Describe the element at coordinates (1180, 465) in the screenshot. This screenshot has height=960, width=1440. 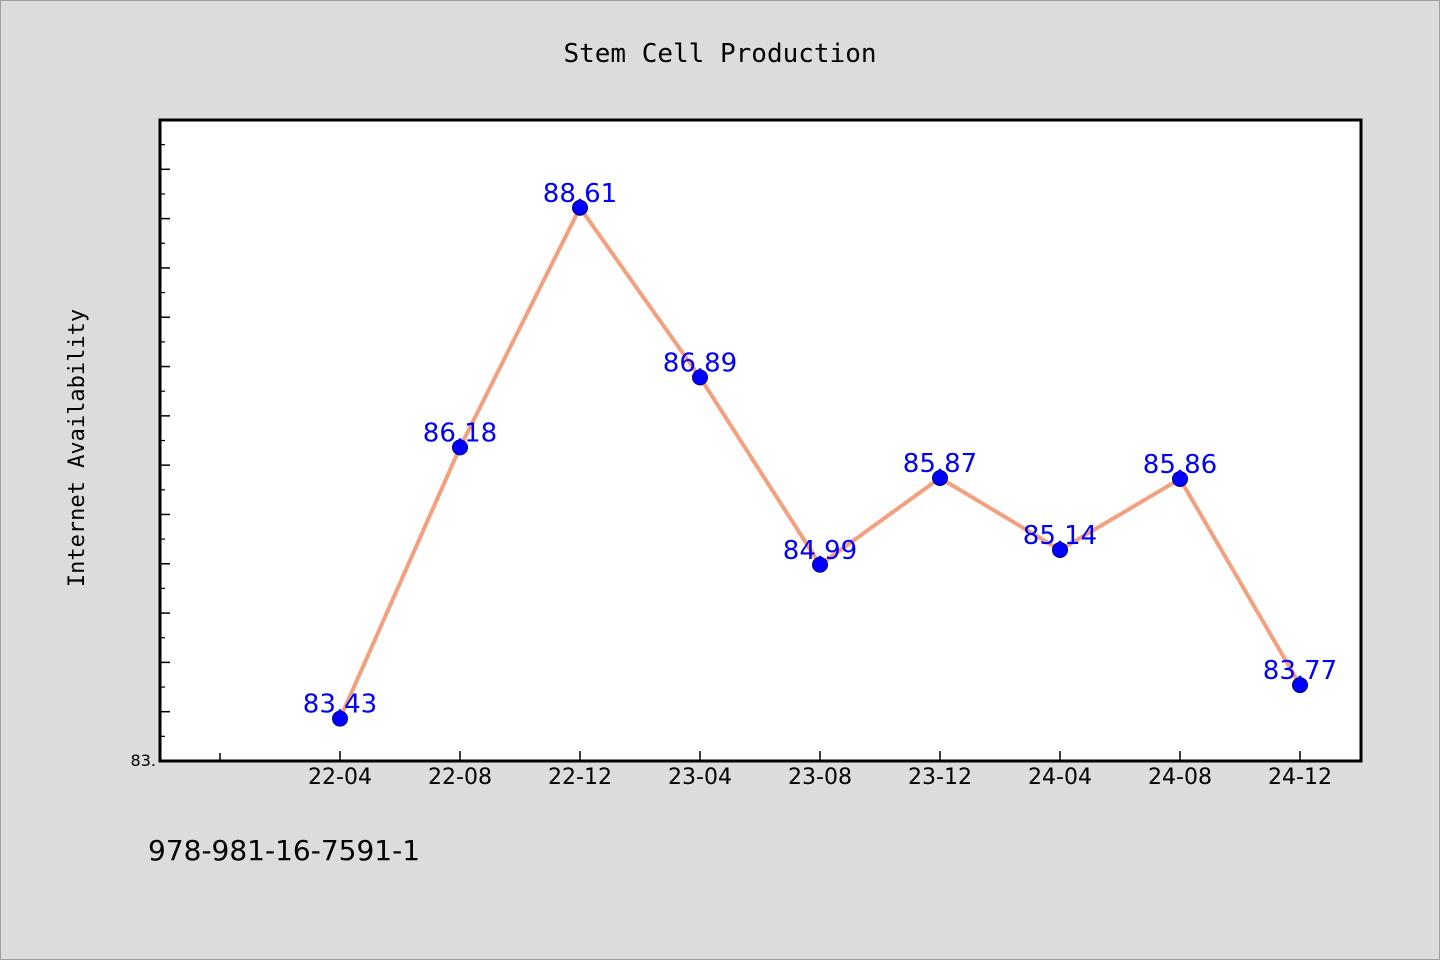
I see `data-label: 85.86` at that location.